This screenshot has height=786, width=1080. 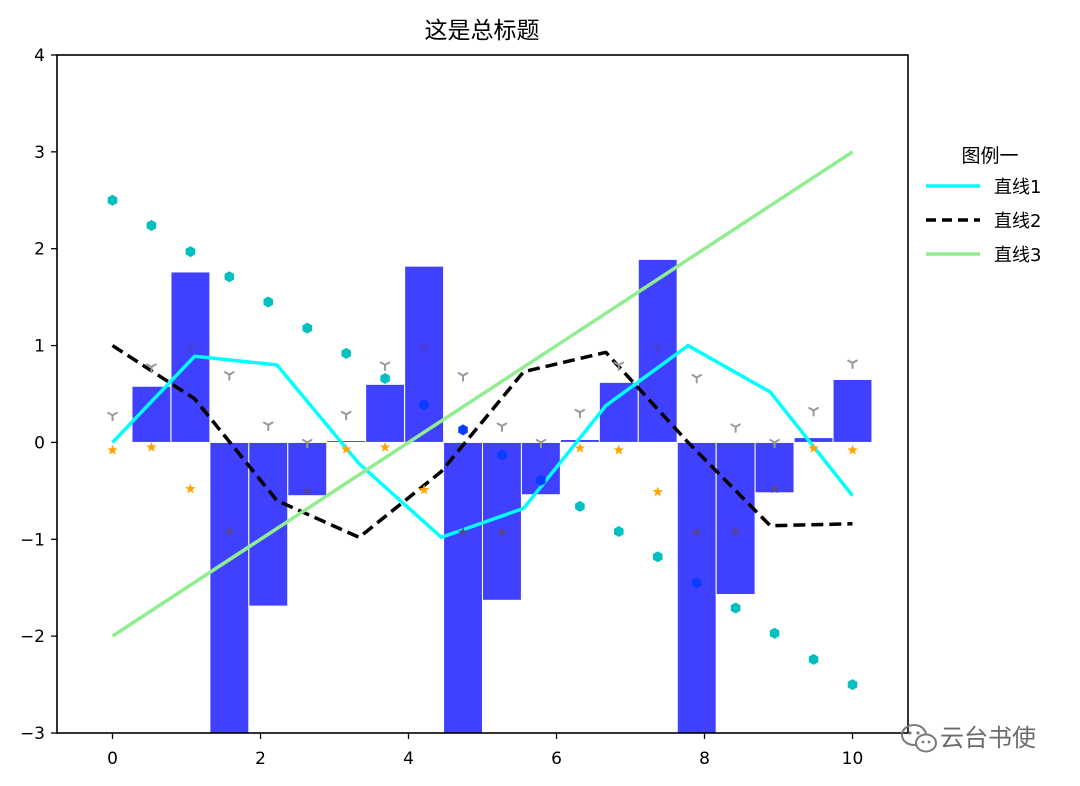 I want to click on y-tick-label: 1, so click(x=39, y=347).